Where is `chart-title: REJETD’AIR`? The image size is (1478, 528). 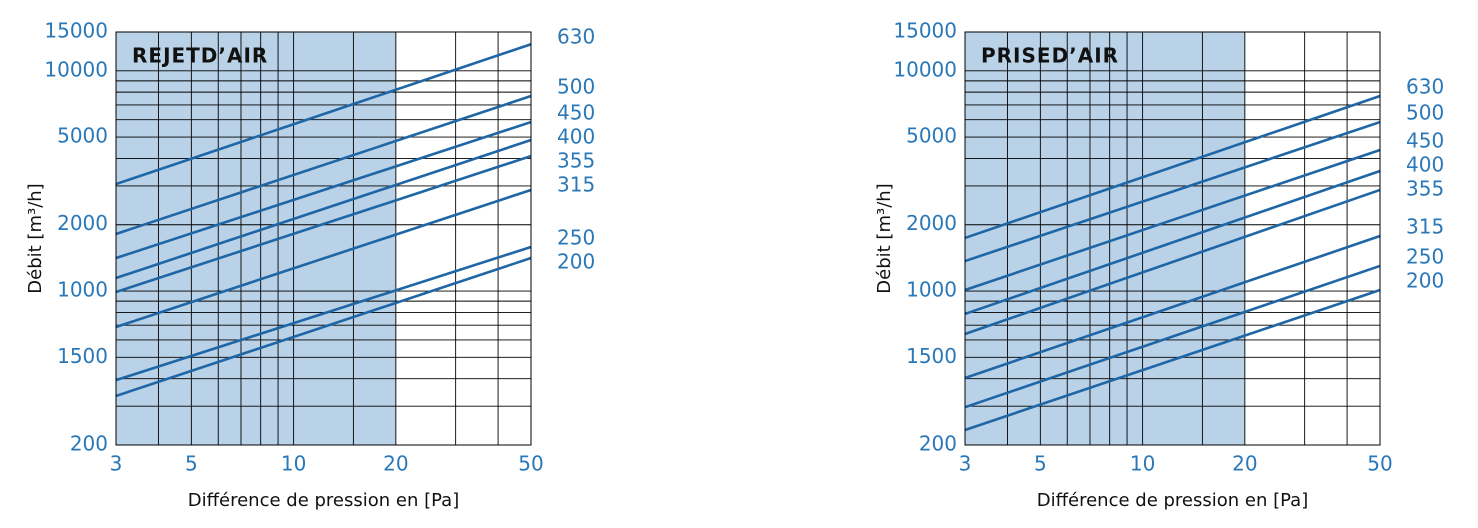
chart-title: REJETD’AIR is located at coordinates (200, 56).